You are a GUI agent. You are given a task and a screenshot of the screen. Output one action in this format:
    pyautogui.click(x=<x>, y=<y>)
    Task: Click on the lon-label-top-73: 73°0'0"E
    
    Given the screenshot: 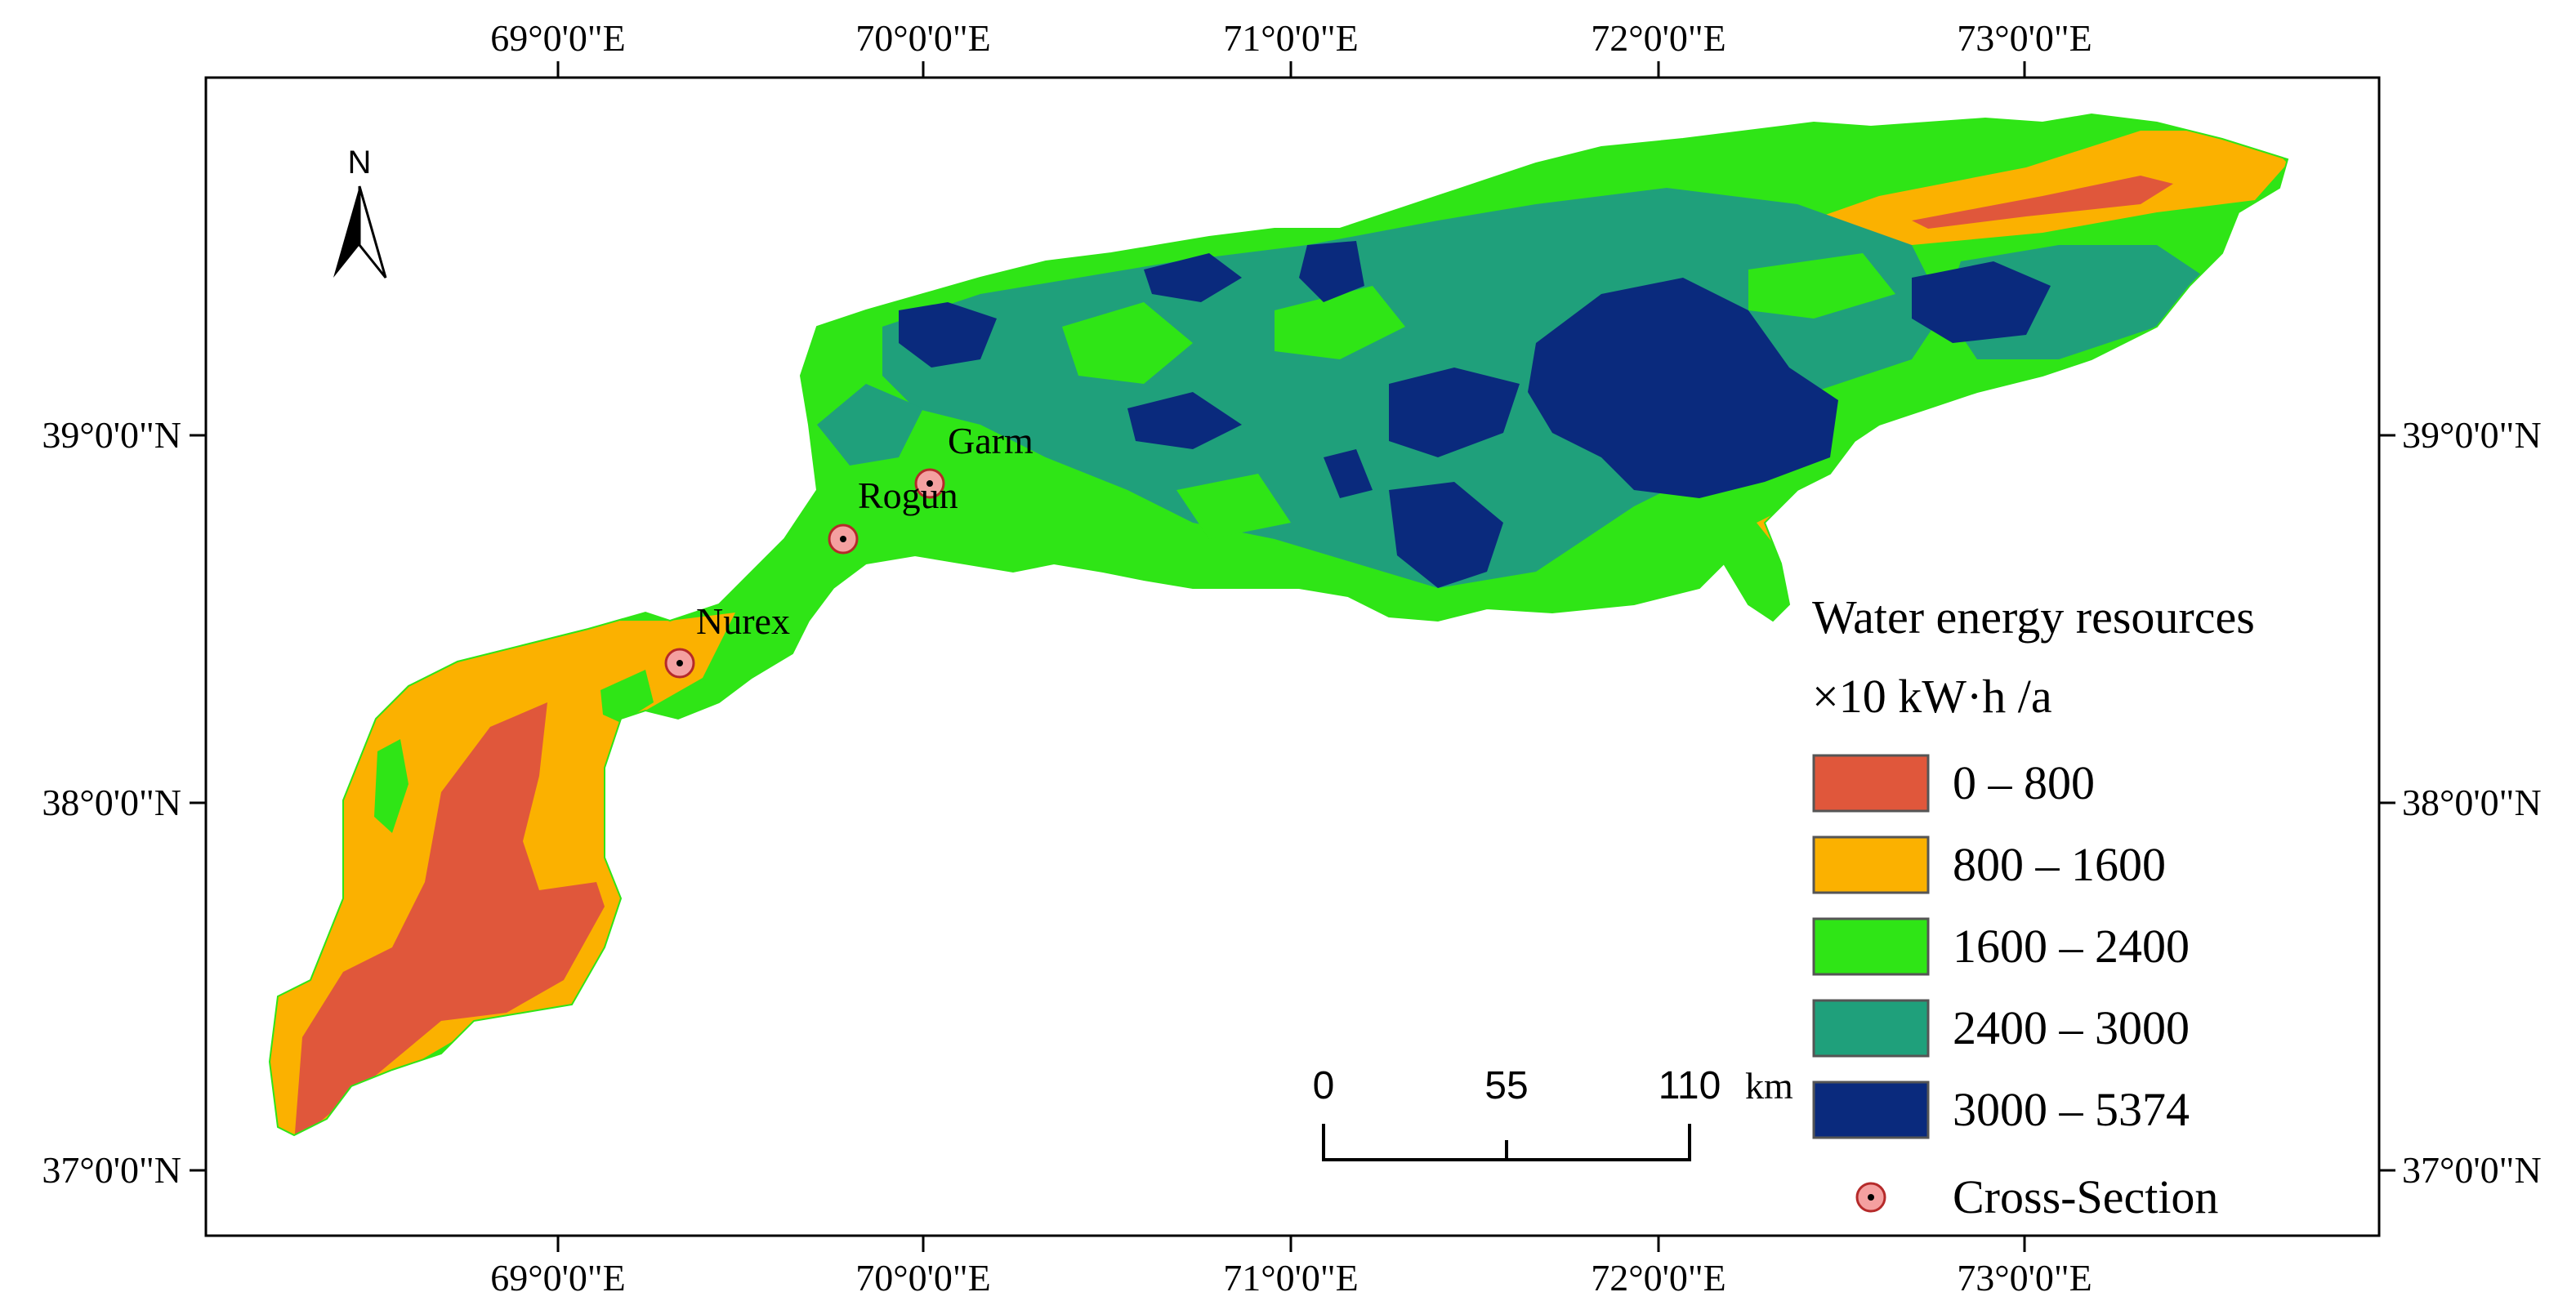 What is the action you would take?
    pyautogui.click(x=2024, y=38)
    